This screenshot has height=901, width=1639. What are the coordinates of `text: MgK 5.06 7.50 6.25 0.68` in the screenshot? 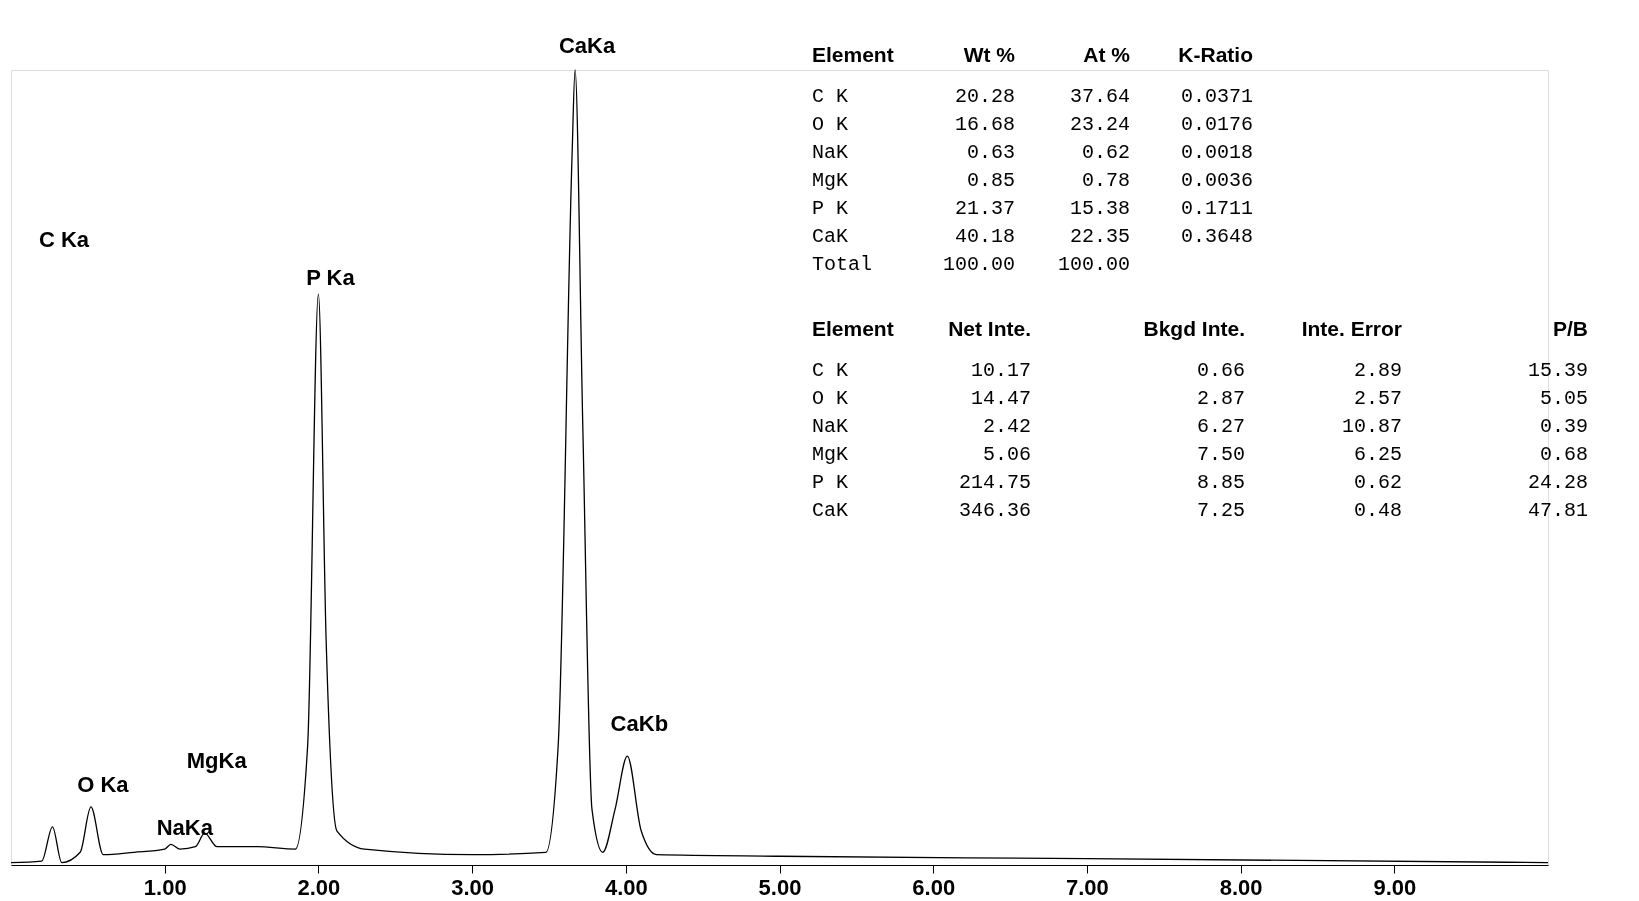 It's located at (1200, 454).